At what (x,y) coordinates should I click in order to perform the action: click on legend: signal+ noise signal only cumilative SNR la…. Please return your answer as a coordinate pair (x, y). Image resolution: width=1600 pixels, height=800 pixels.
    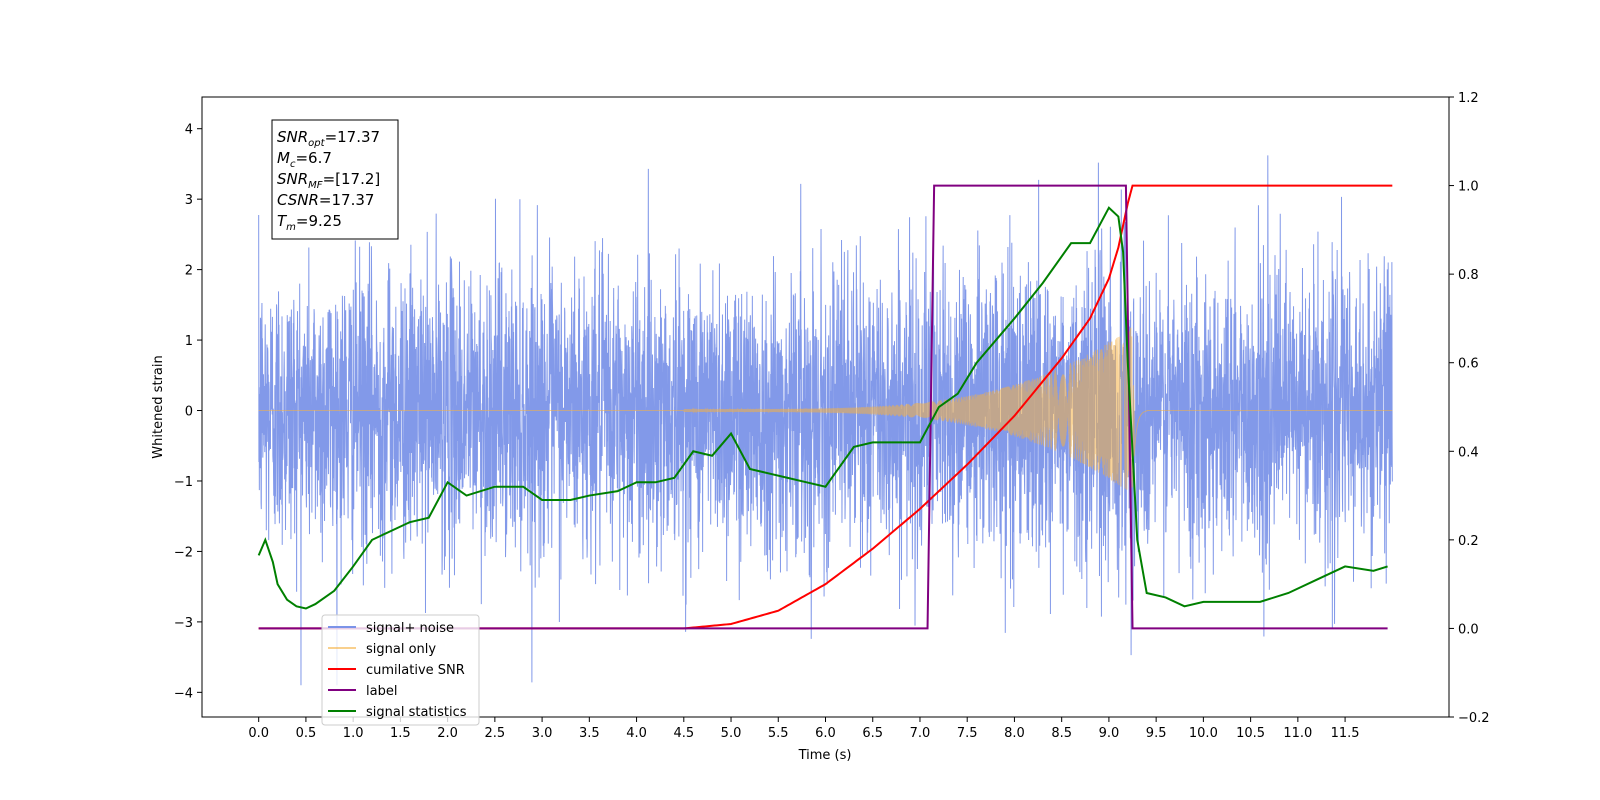
    Looking at the image, I should click on (400, 670).